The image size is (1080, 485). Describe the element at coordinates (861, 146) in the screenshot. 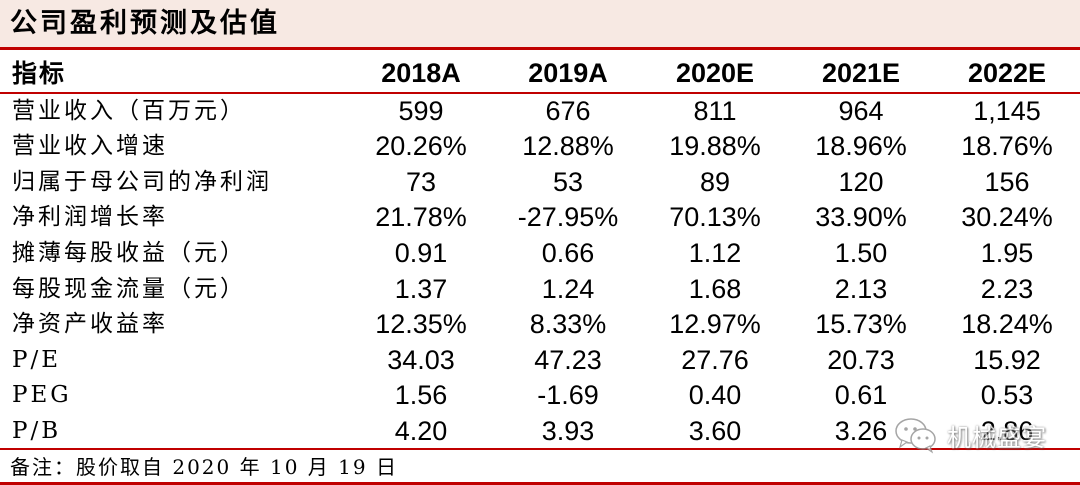

I see `table-cell: 18.96%` at that location.